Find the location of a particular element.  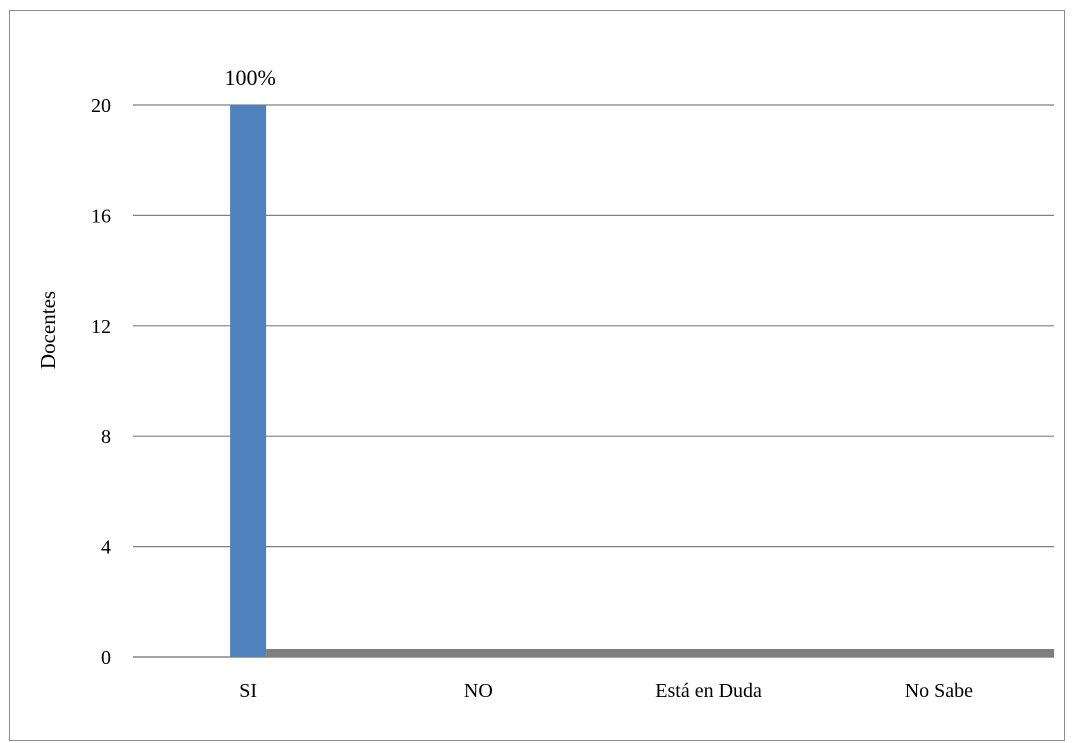

bars is located at coordinates (248, 381).